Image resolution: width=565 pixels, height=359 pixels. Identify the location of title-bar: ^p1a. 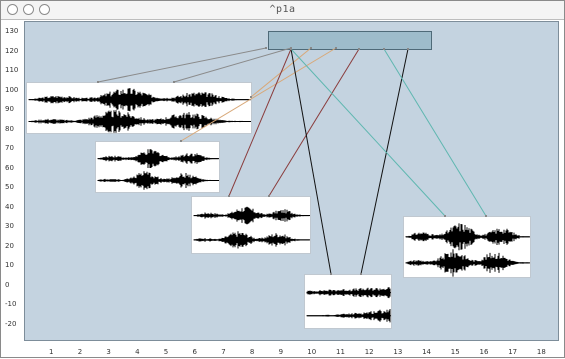
(282, 10).